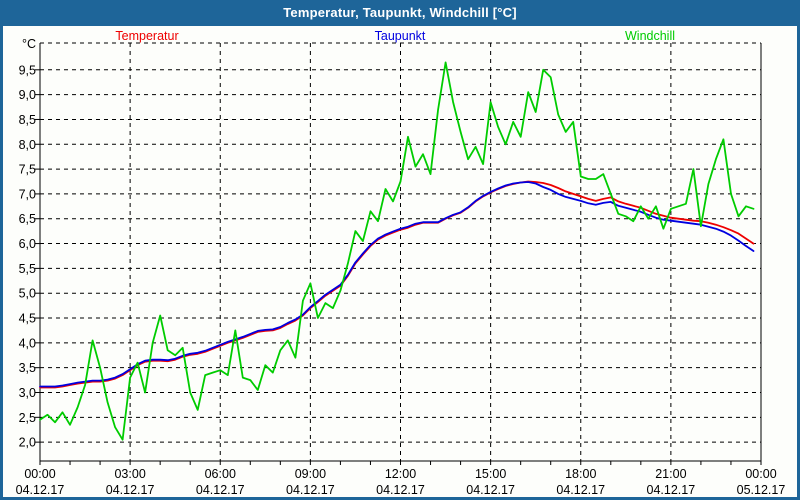 The image size is (800, 500). I want to click on x-tick-time: 15:00, so click(490, 474).